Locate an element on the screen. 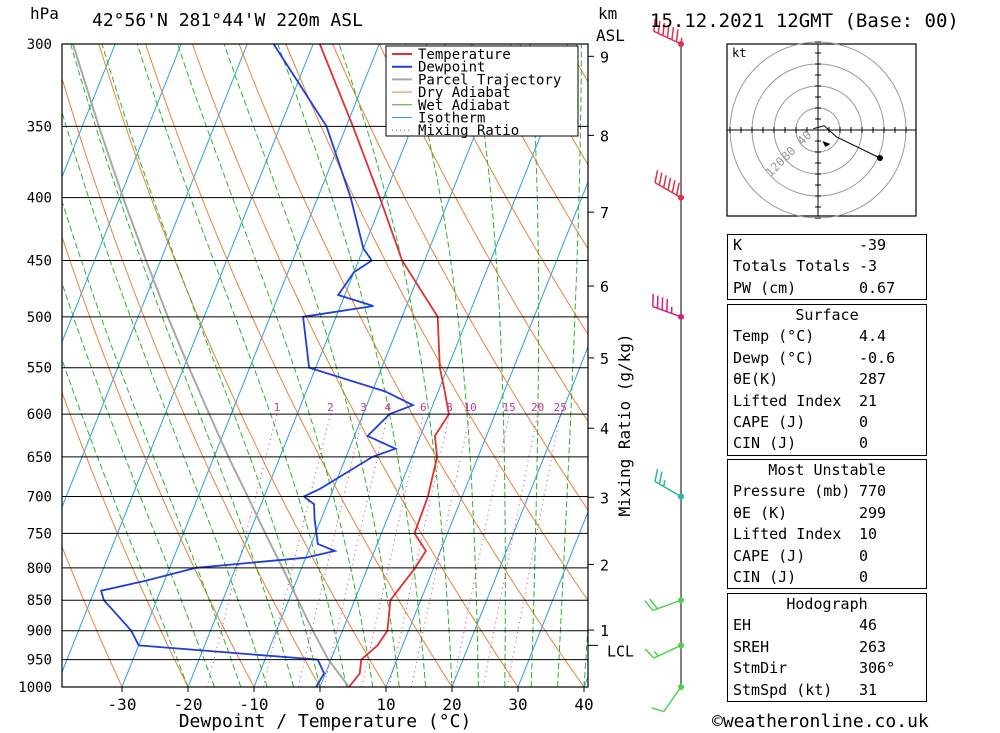  hodograph-box-row: StmDir 306° is located at coordinates (827, 668).